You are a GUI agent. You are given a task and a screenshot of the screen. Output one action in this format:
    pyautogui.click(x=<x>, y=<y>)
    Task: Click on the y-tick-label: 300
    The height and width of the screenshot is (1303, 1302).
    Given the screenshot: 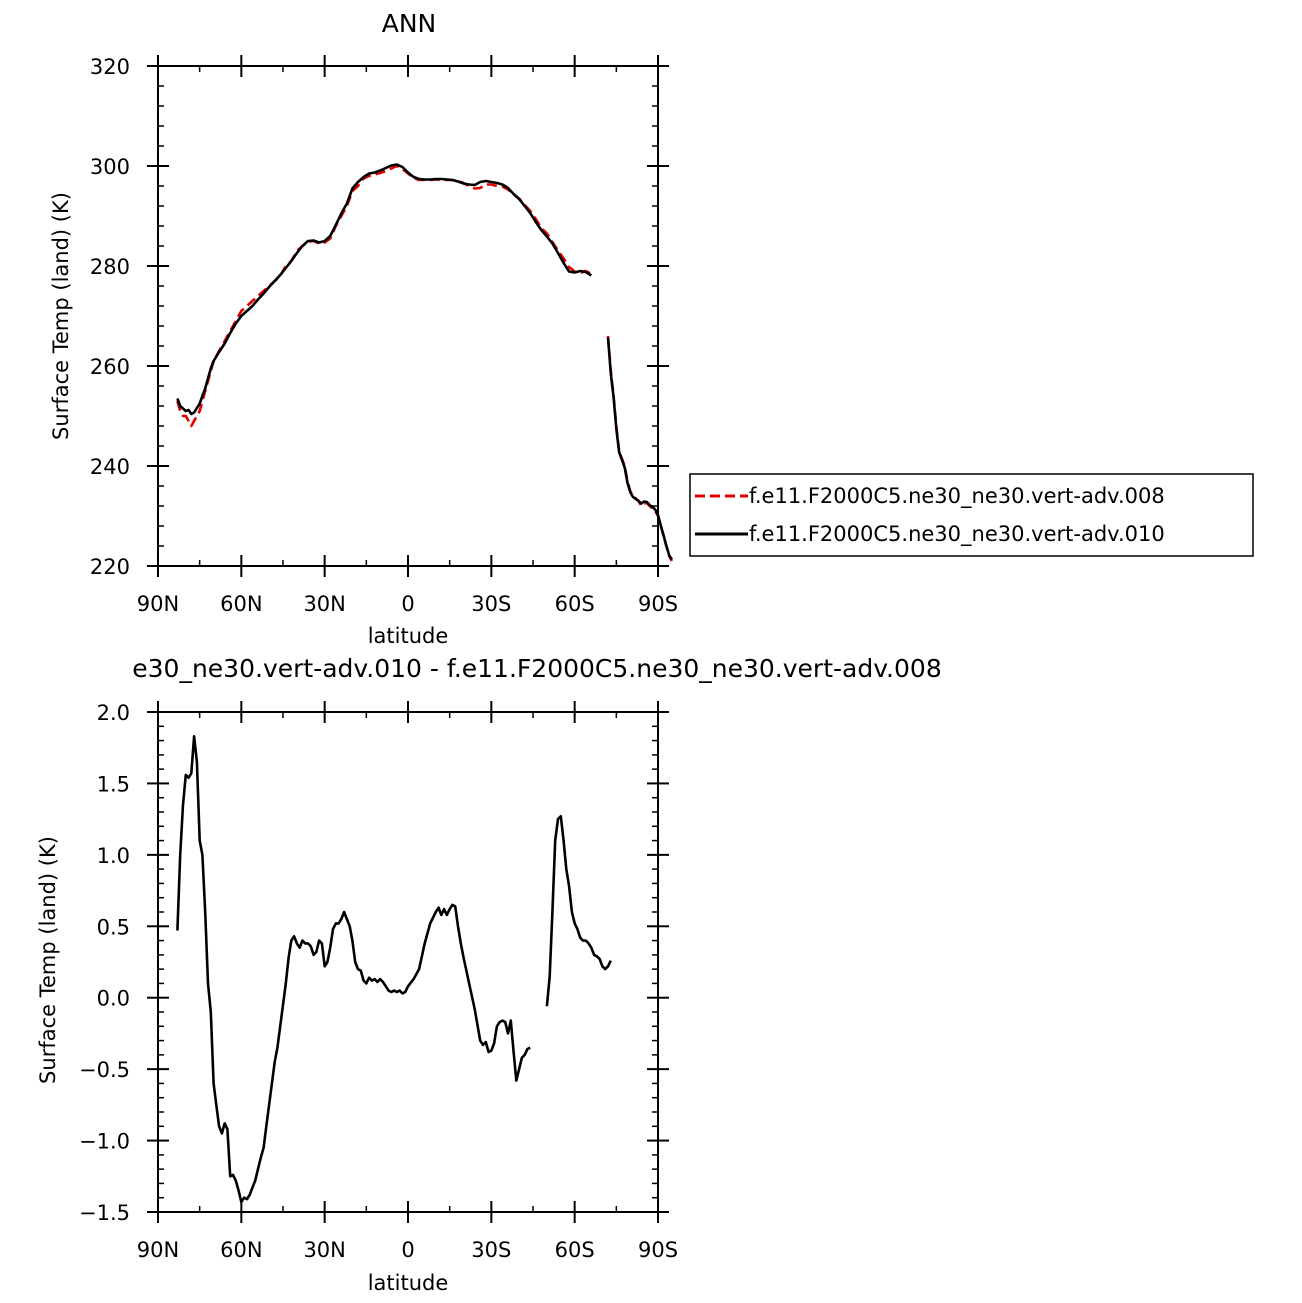 What is the action you would take?
    pyautogui.click(x=110, y=167)
    